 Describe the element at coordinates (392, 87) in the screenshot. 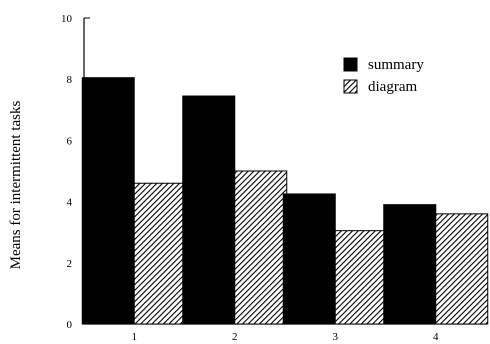

I see `legend-label-diagram: diagram` at that location.